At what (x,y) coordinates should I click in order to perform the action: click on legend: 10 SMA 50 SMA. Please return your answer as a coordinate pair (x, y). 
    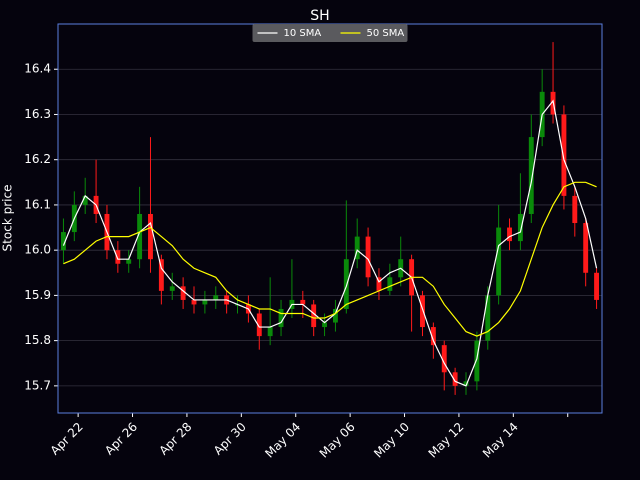
    Looking at the image, I should click on (330, 33).